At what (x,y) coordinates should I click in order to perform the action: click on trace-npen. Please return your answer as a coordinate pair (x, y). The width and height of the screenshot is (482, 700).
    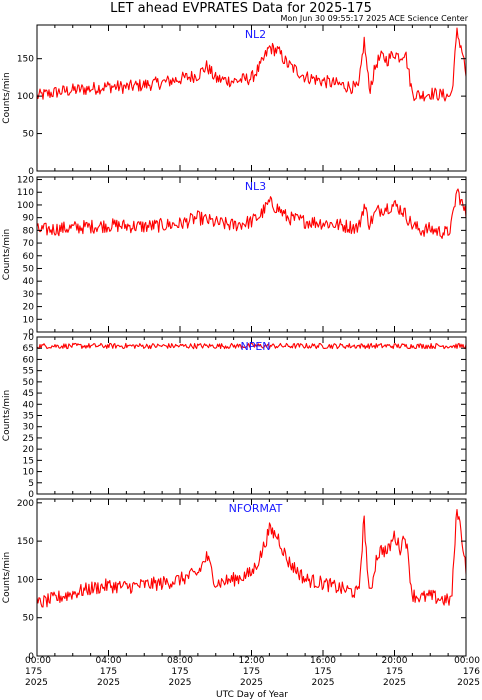
    Looking at the image, I should click on (251, 346).